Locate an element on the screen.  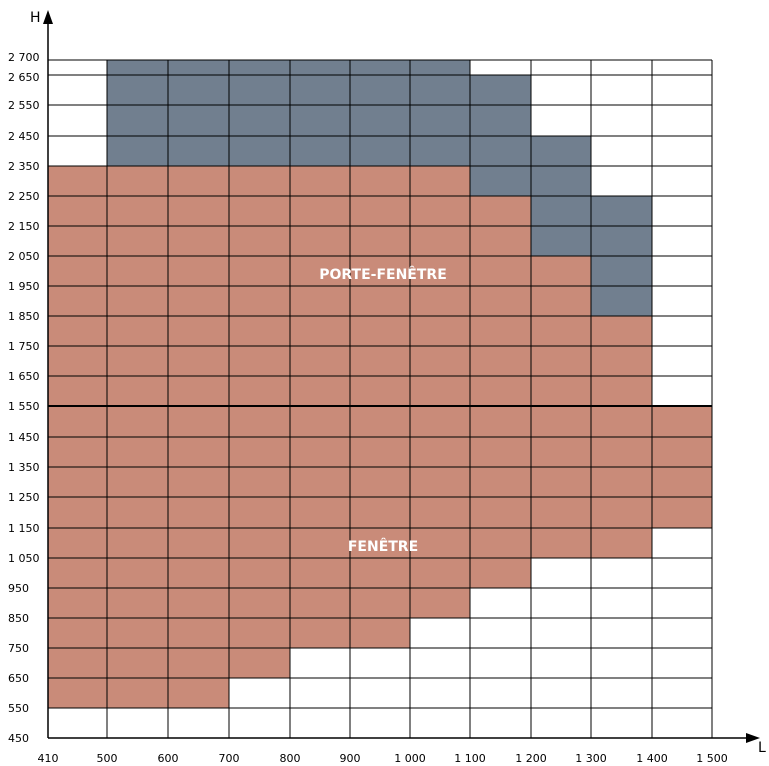
x-tick-label: 1 200 is located at coordinates (531, 758).